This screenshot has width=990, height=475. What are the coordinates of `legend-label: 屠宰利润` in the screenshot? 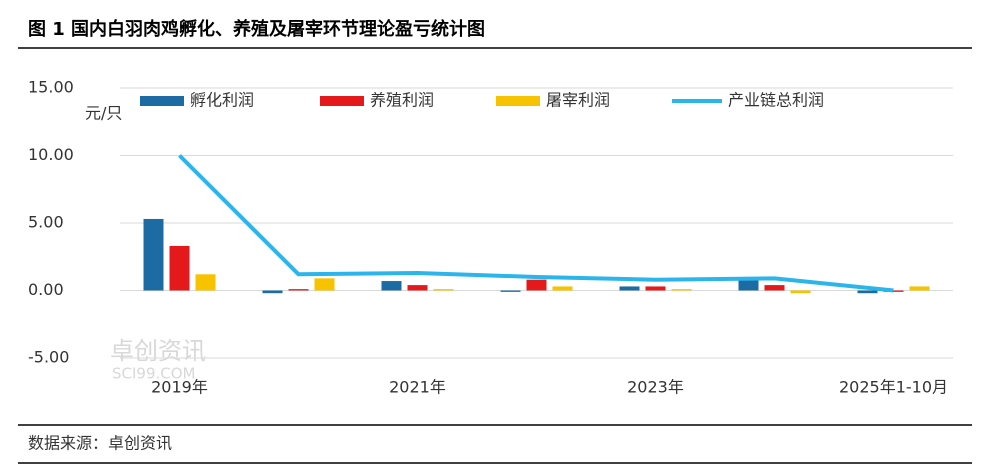 It's located at (578, 100).